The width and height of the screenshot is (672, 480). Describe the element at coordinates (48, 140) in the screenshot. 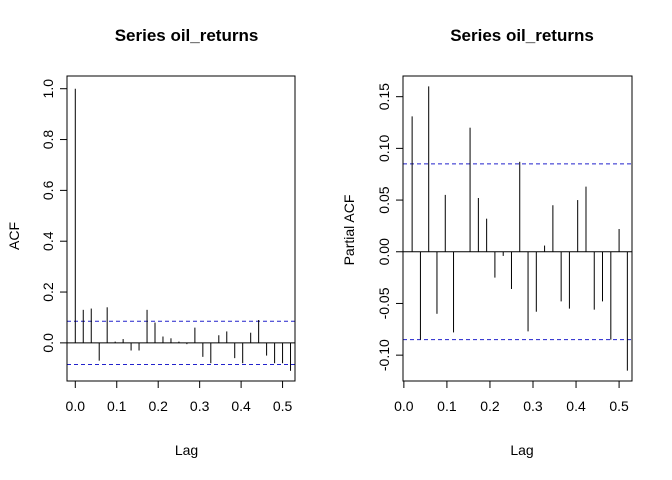

I see `acf-ytick-label: 0.8` at that location.